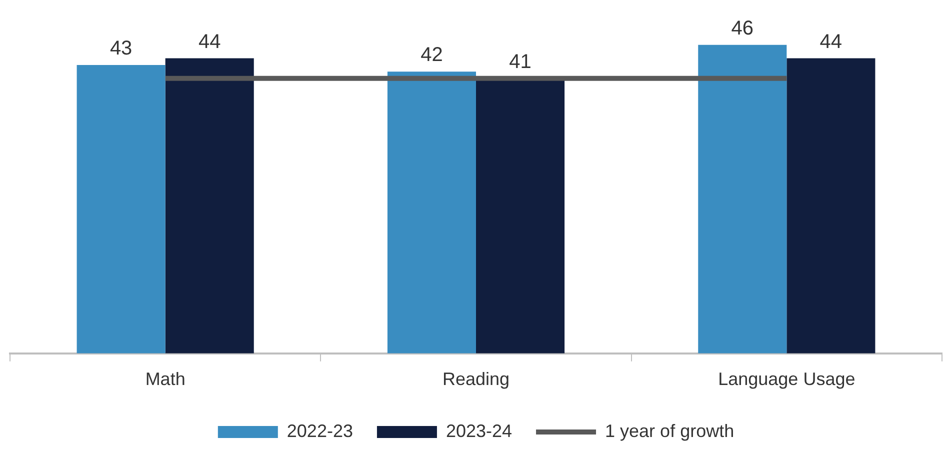 Image resolution: width=952 pixels, height=451 pixels. What do you see at coordinates (319, 430) in the screenshot?
I see `legend-label: 2022-23` at bounding box center [319, 430].